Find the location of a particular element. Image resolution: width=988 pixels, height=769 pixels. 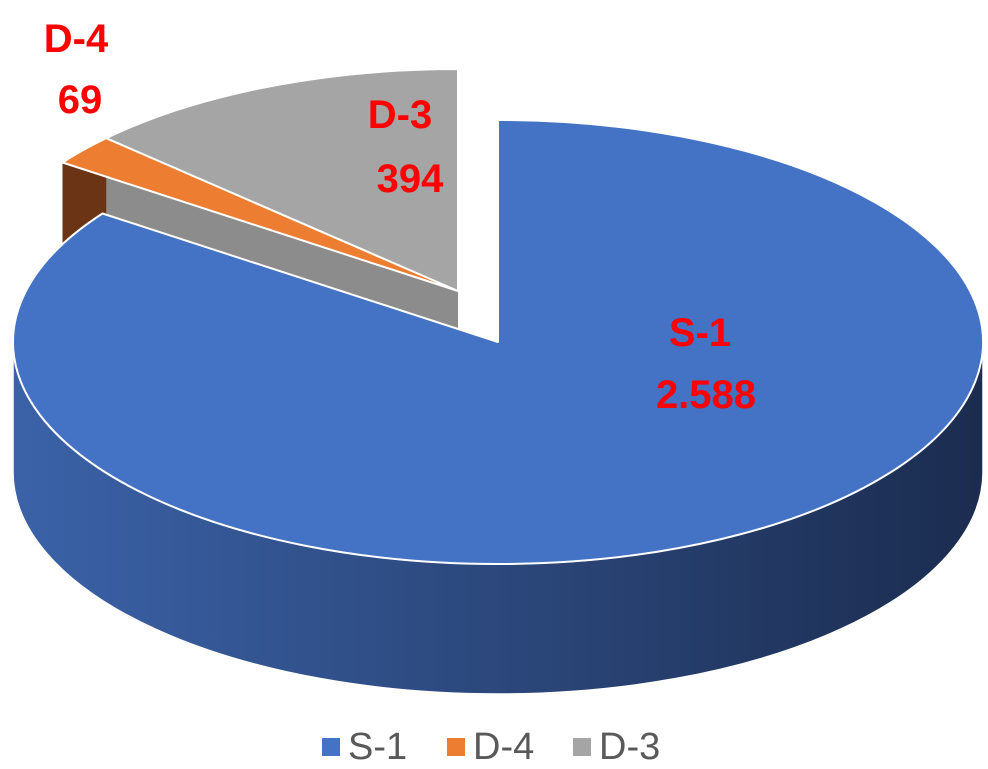

data-label-category-d-3: D-3 is located at coordinates (400, 115).